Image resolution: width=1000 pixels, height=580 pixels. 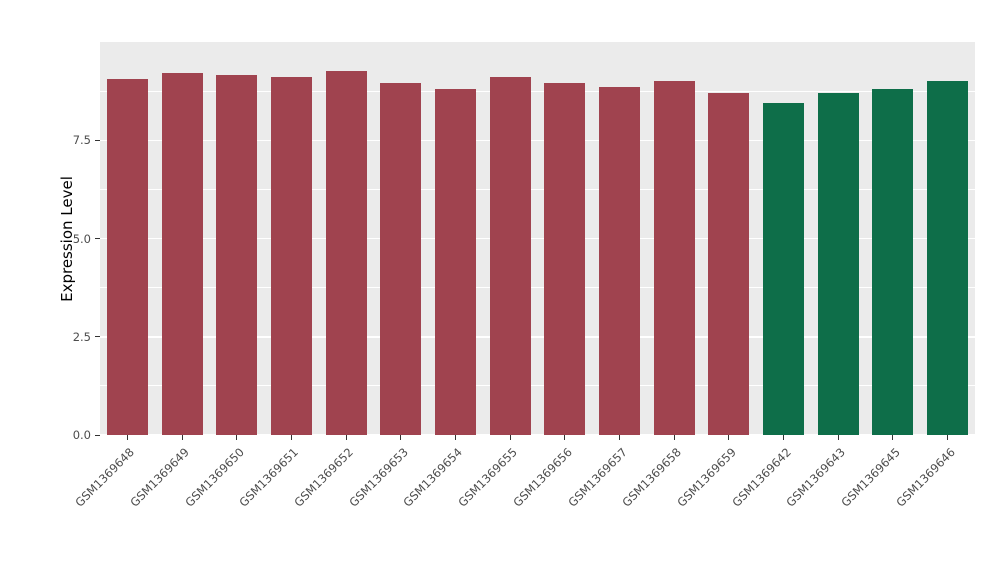 What do you see at coordinates (81, 435) in the screenshot?
I see `y-tick-label: 0.0` at bounding box center [81, 435].